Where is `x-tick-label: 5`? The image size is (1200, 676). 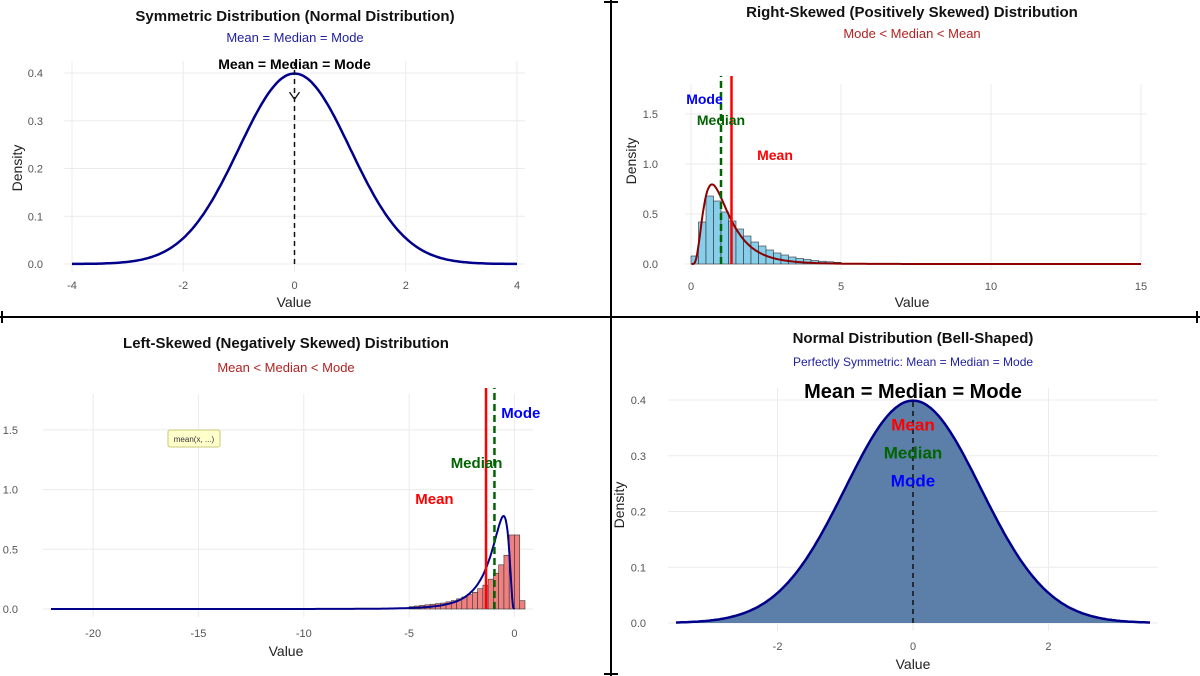
x-tick-label: 5 is located at coordinates (841, 287).